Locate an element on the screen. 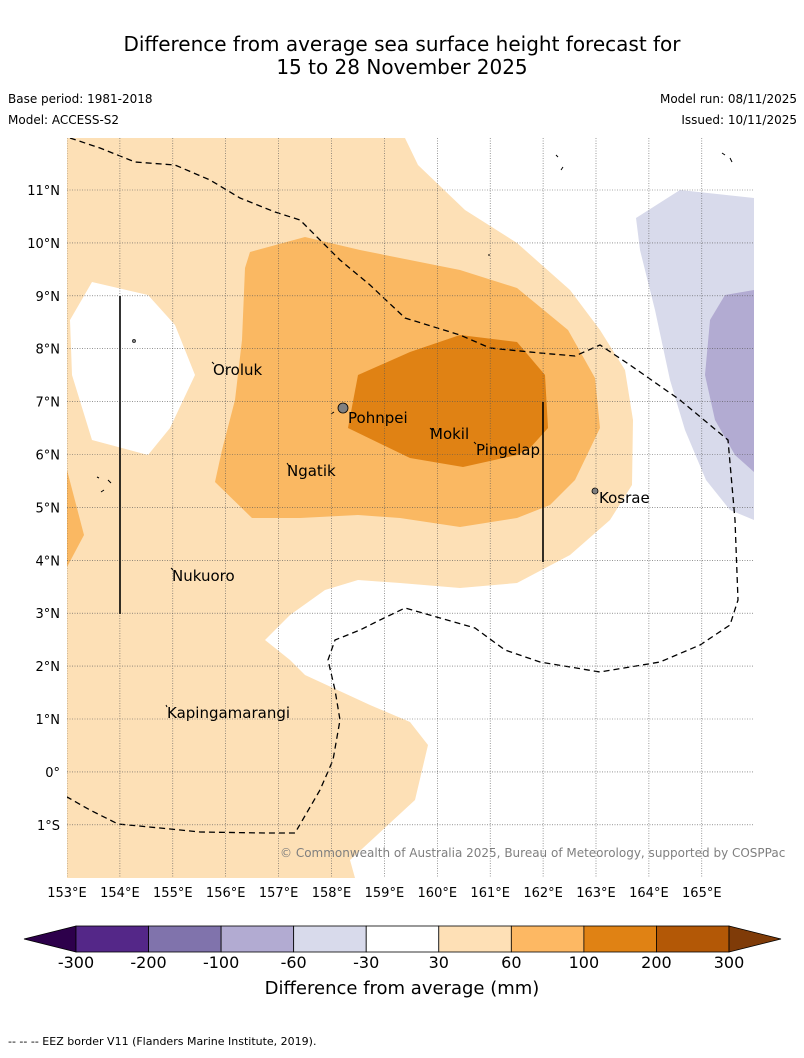 This screenshot has width=804, height=1058. colorbar is located at coordinates (402, 939).